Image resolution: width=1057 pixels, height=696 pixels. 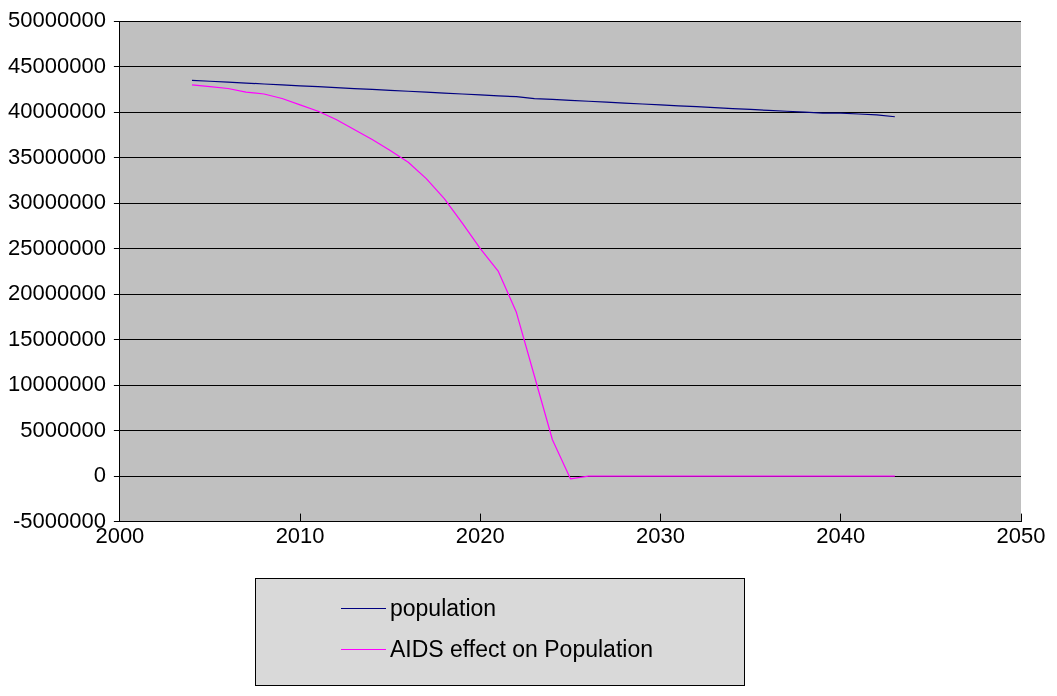 What do you see at coordinates (480, 535) in the screenshot?
I see `x-tick-label: 2020` at bounding box center [480, 535].